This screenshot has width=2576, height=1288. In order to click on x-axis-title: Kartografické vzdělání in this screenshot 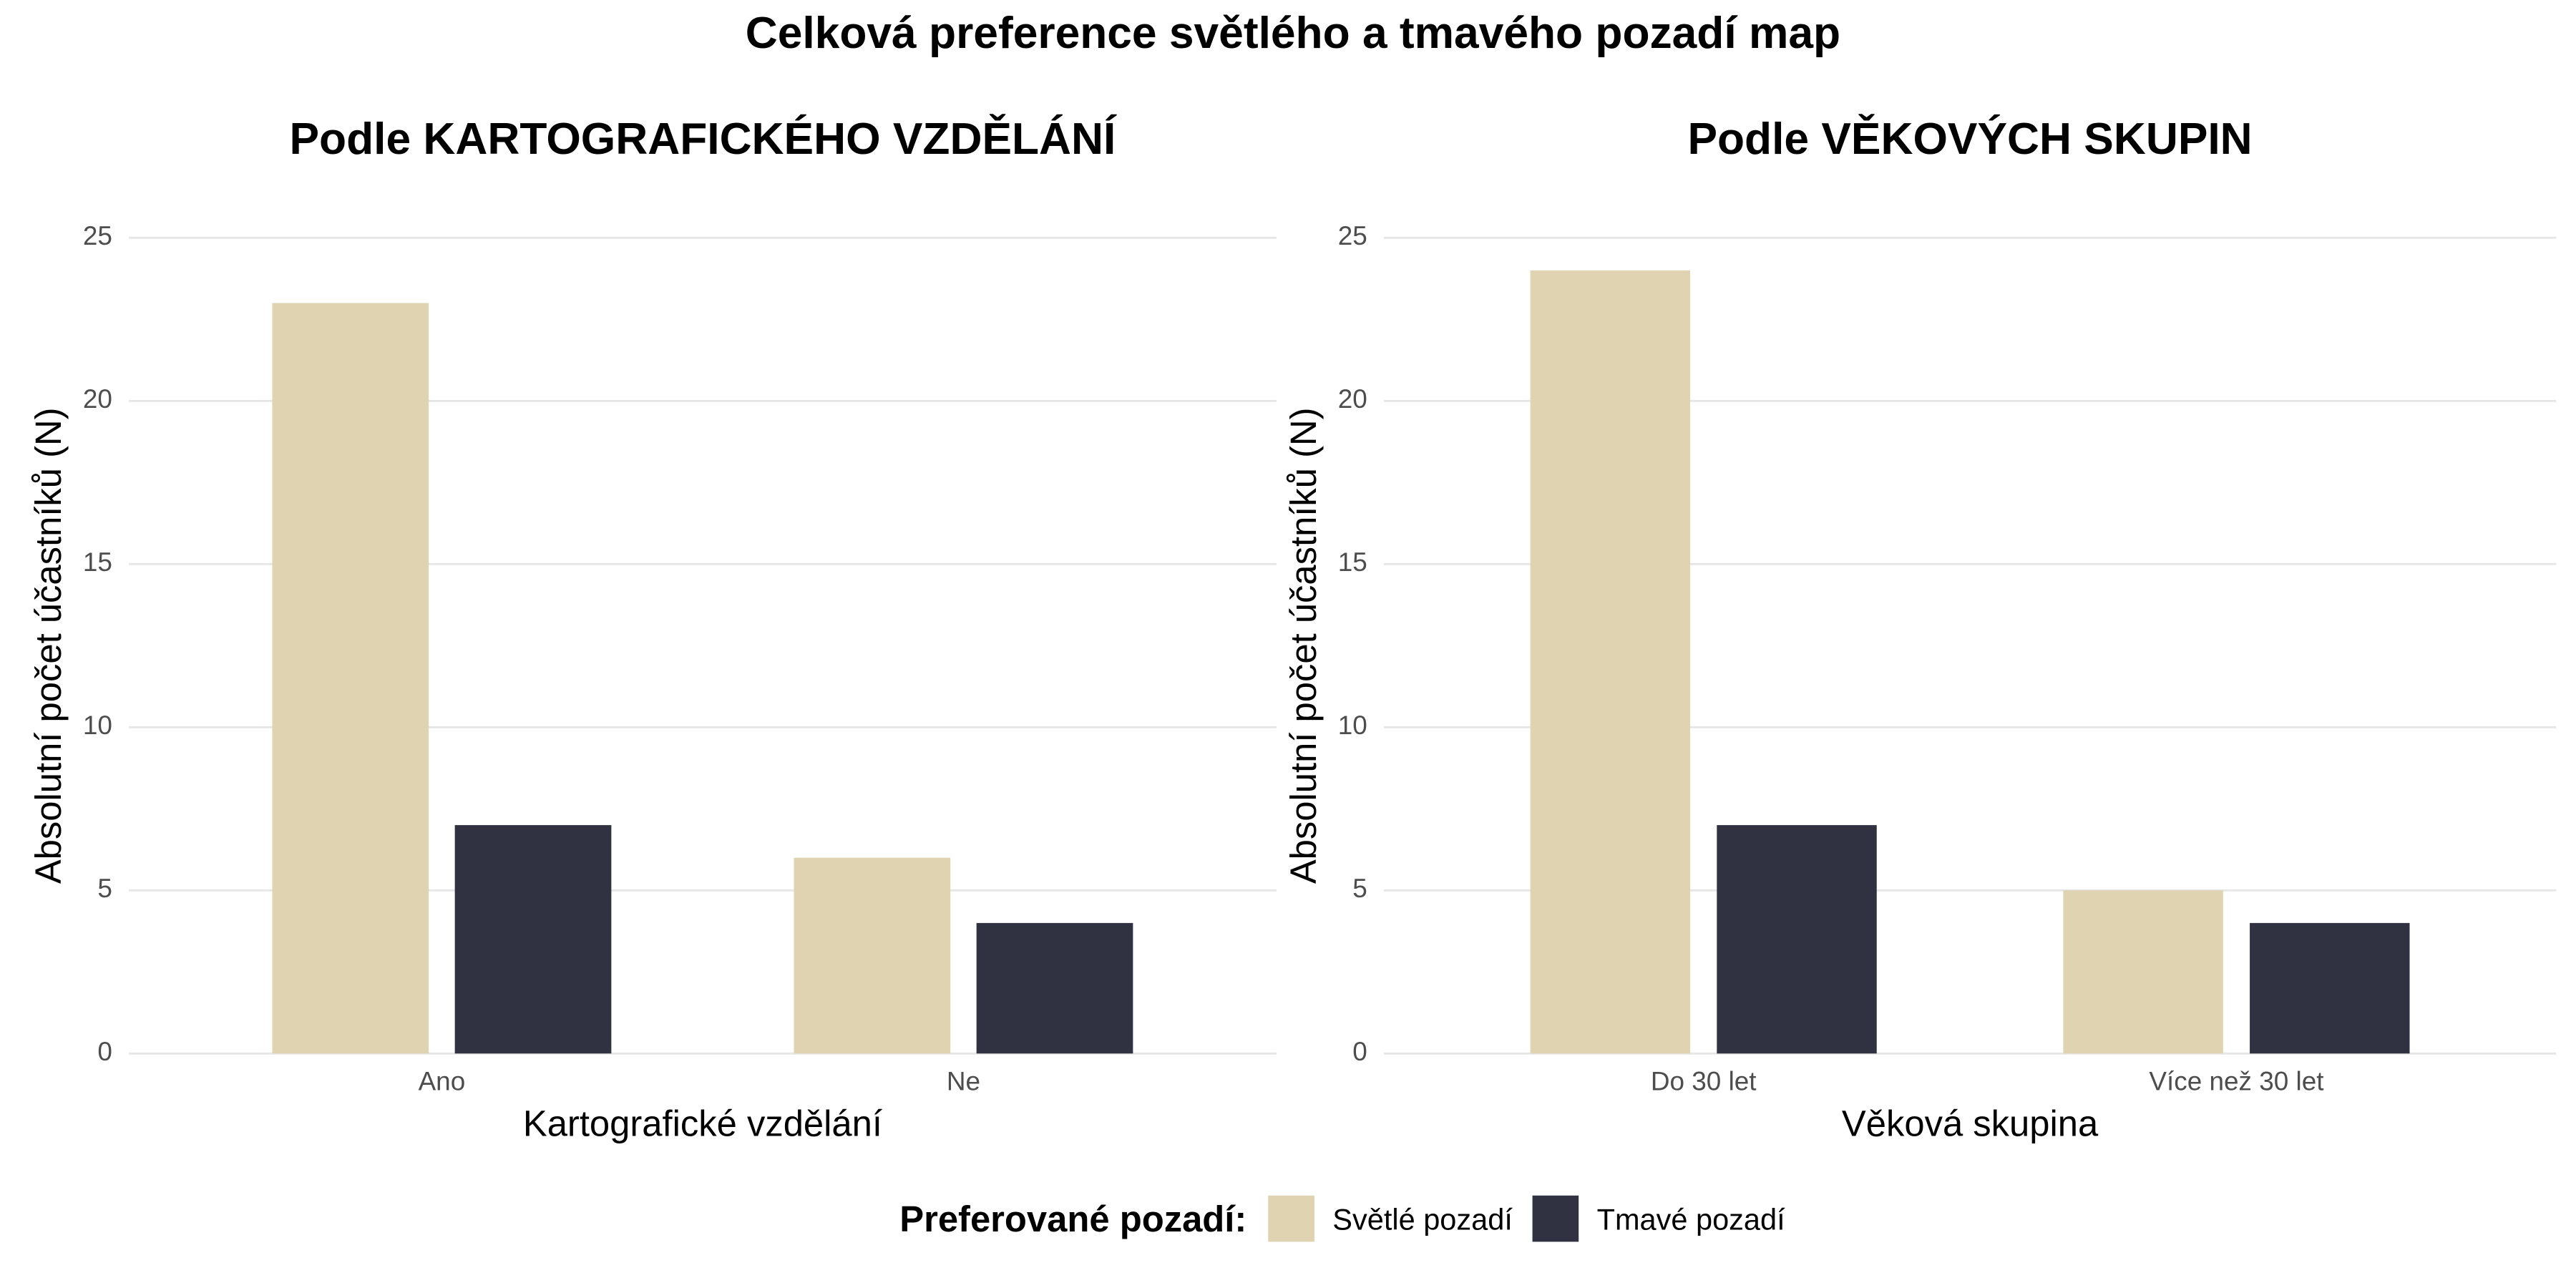, I will do `click(702, 1123)`.